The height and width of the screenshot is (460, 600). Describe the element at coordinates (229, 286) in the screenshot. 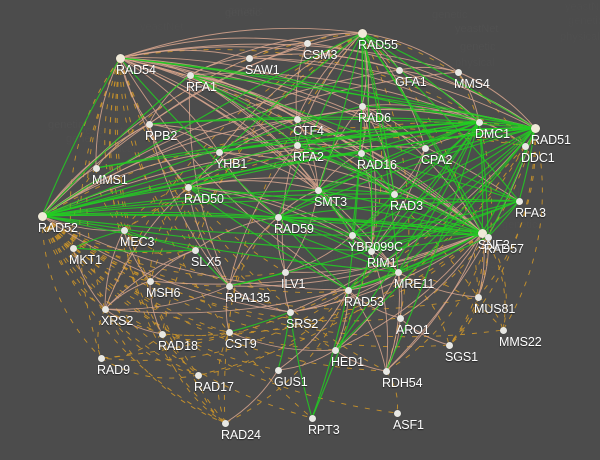

I see `graph-node-rpa135` at that location.